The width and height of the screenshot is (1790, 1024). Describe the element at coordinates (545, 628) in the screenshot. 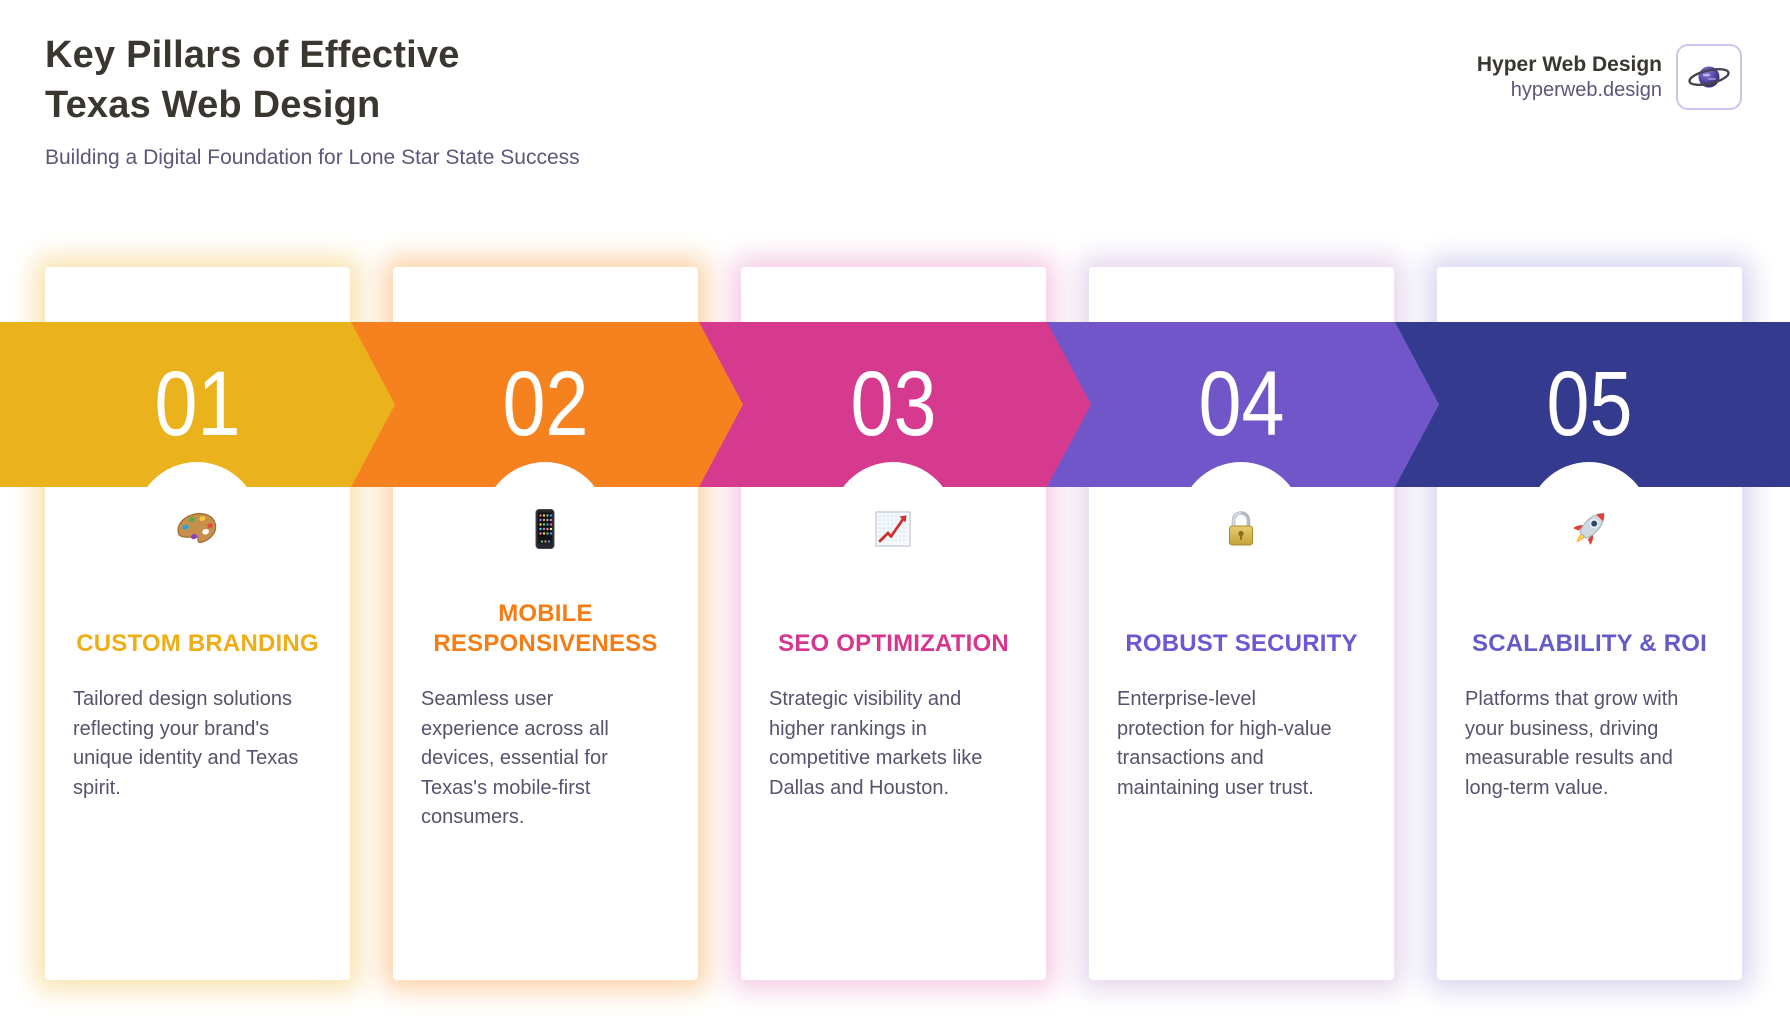

I see `pillar-title: MOBILE RESPONSIVENESS` at that location.